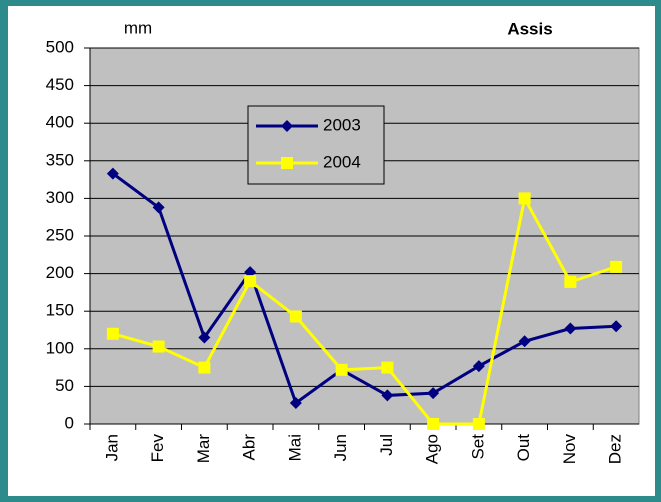  I want to click on y-tick-label: 200, so click(60, 272).